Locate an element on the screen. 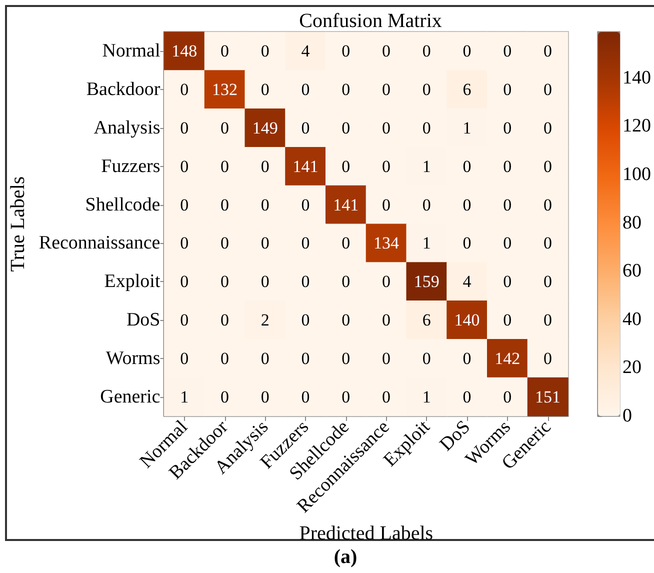 The image size is (654, 573). color-bar-label: 0 is located at coordinates (627, 416).